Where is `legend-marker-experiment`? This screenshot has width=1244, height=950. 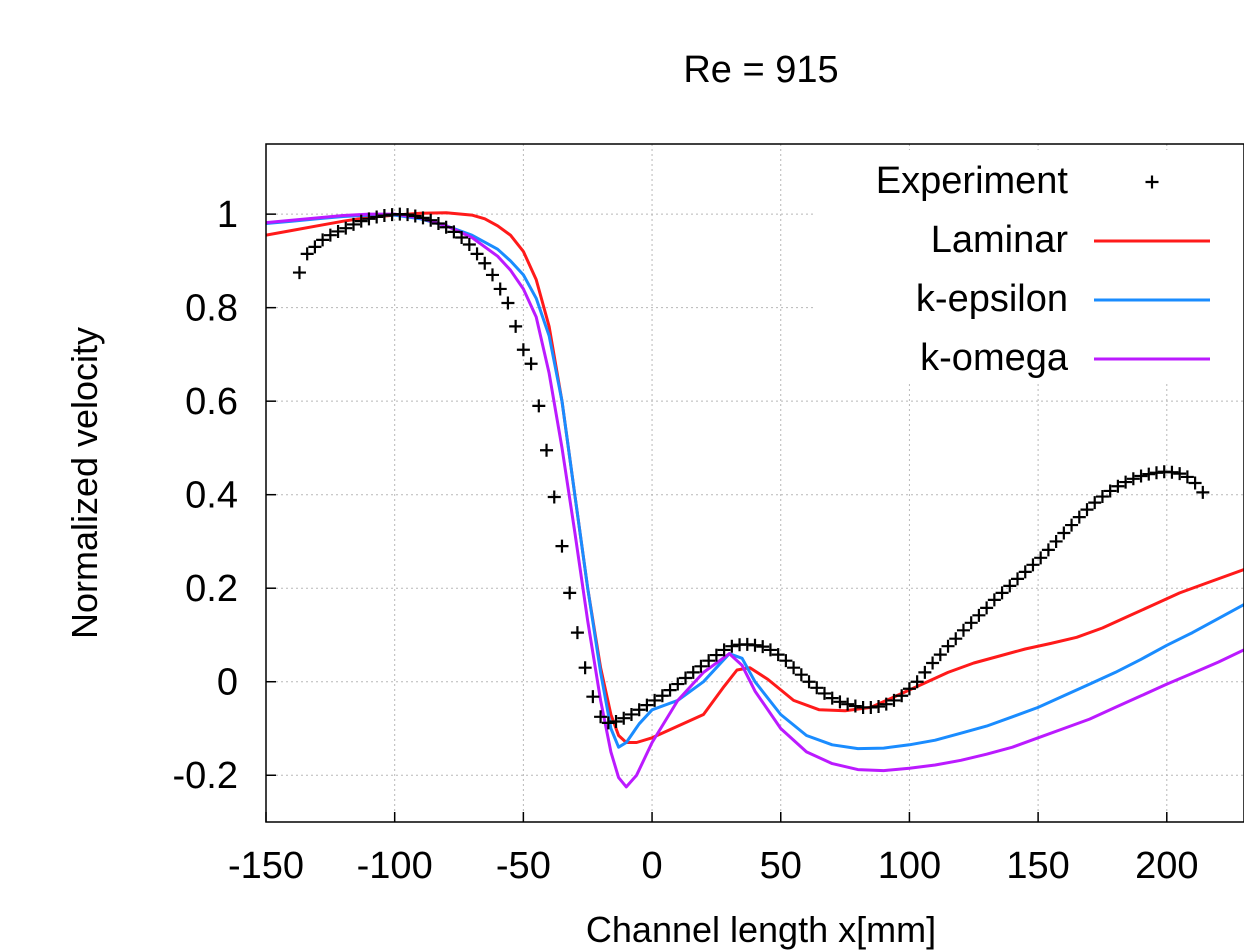
legend-marker-experiment is located at coordinates (1152, 182).